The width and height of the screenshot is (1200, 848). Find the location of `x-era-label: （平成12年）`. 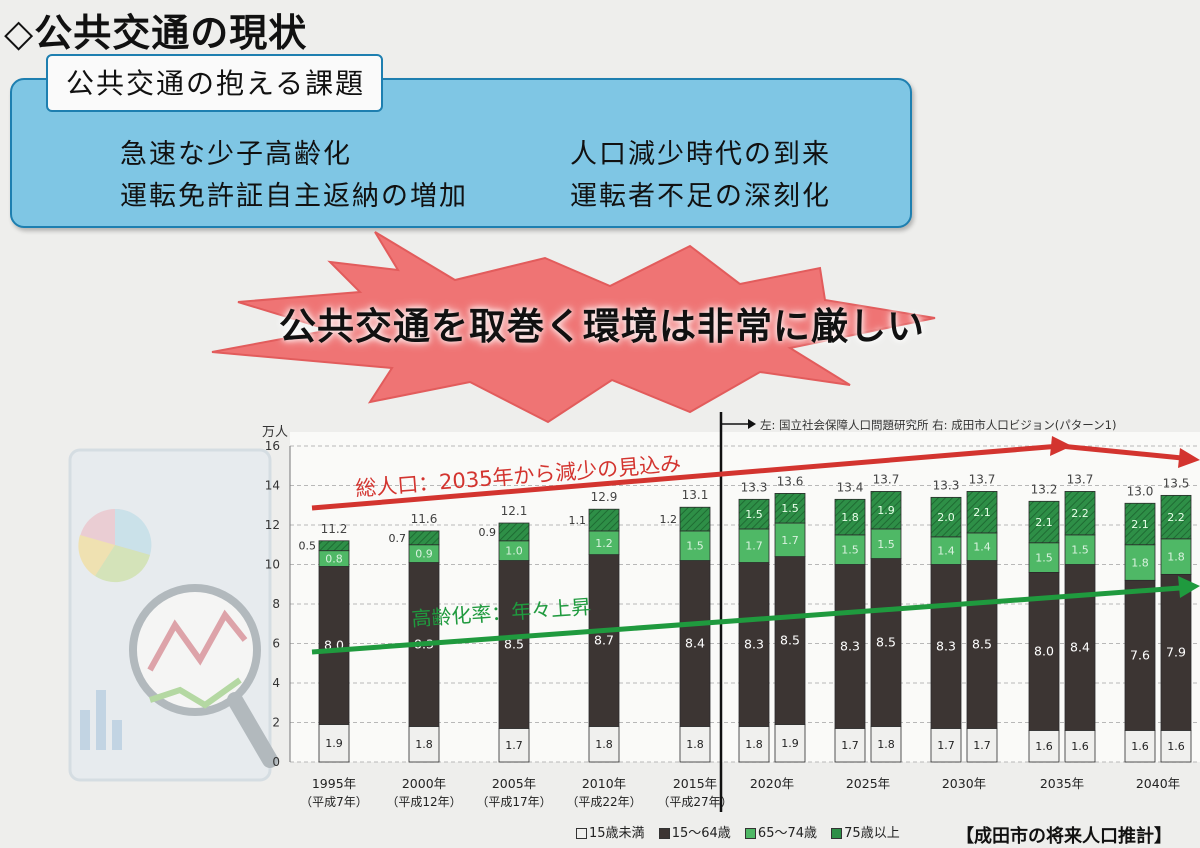

x-era-label: （平成12年） is located at coordinates (423, 802).